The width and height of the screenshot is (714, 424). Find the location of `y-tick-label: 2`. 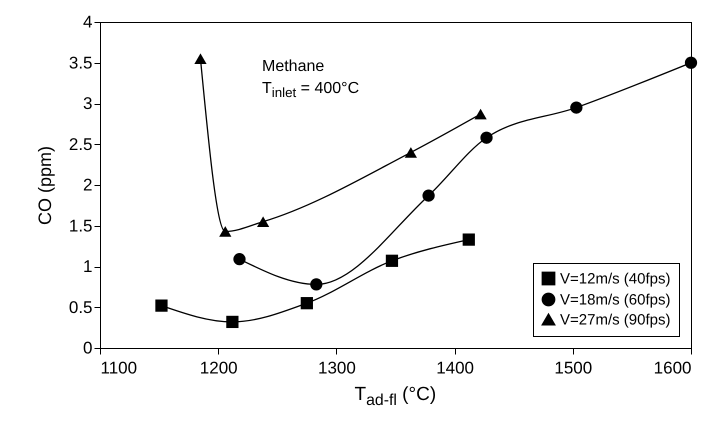

y-tick-label: 2 is located at coordinates (87, 185).